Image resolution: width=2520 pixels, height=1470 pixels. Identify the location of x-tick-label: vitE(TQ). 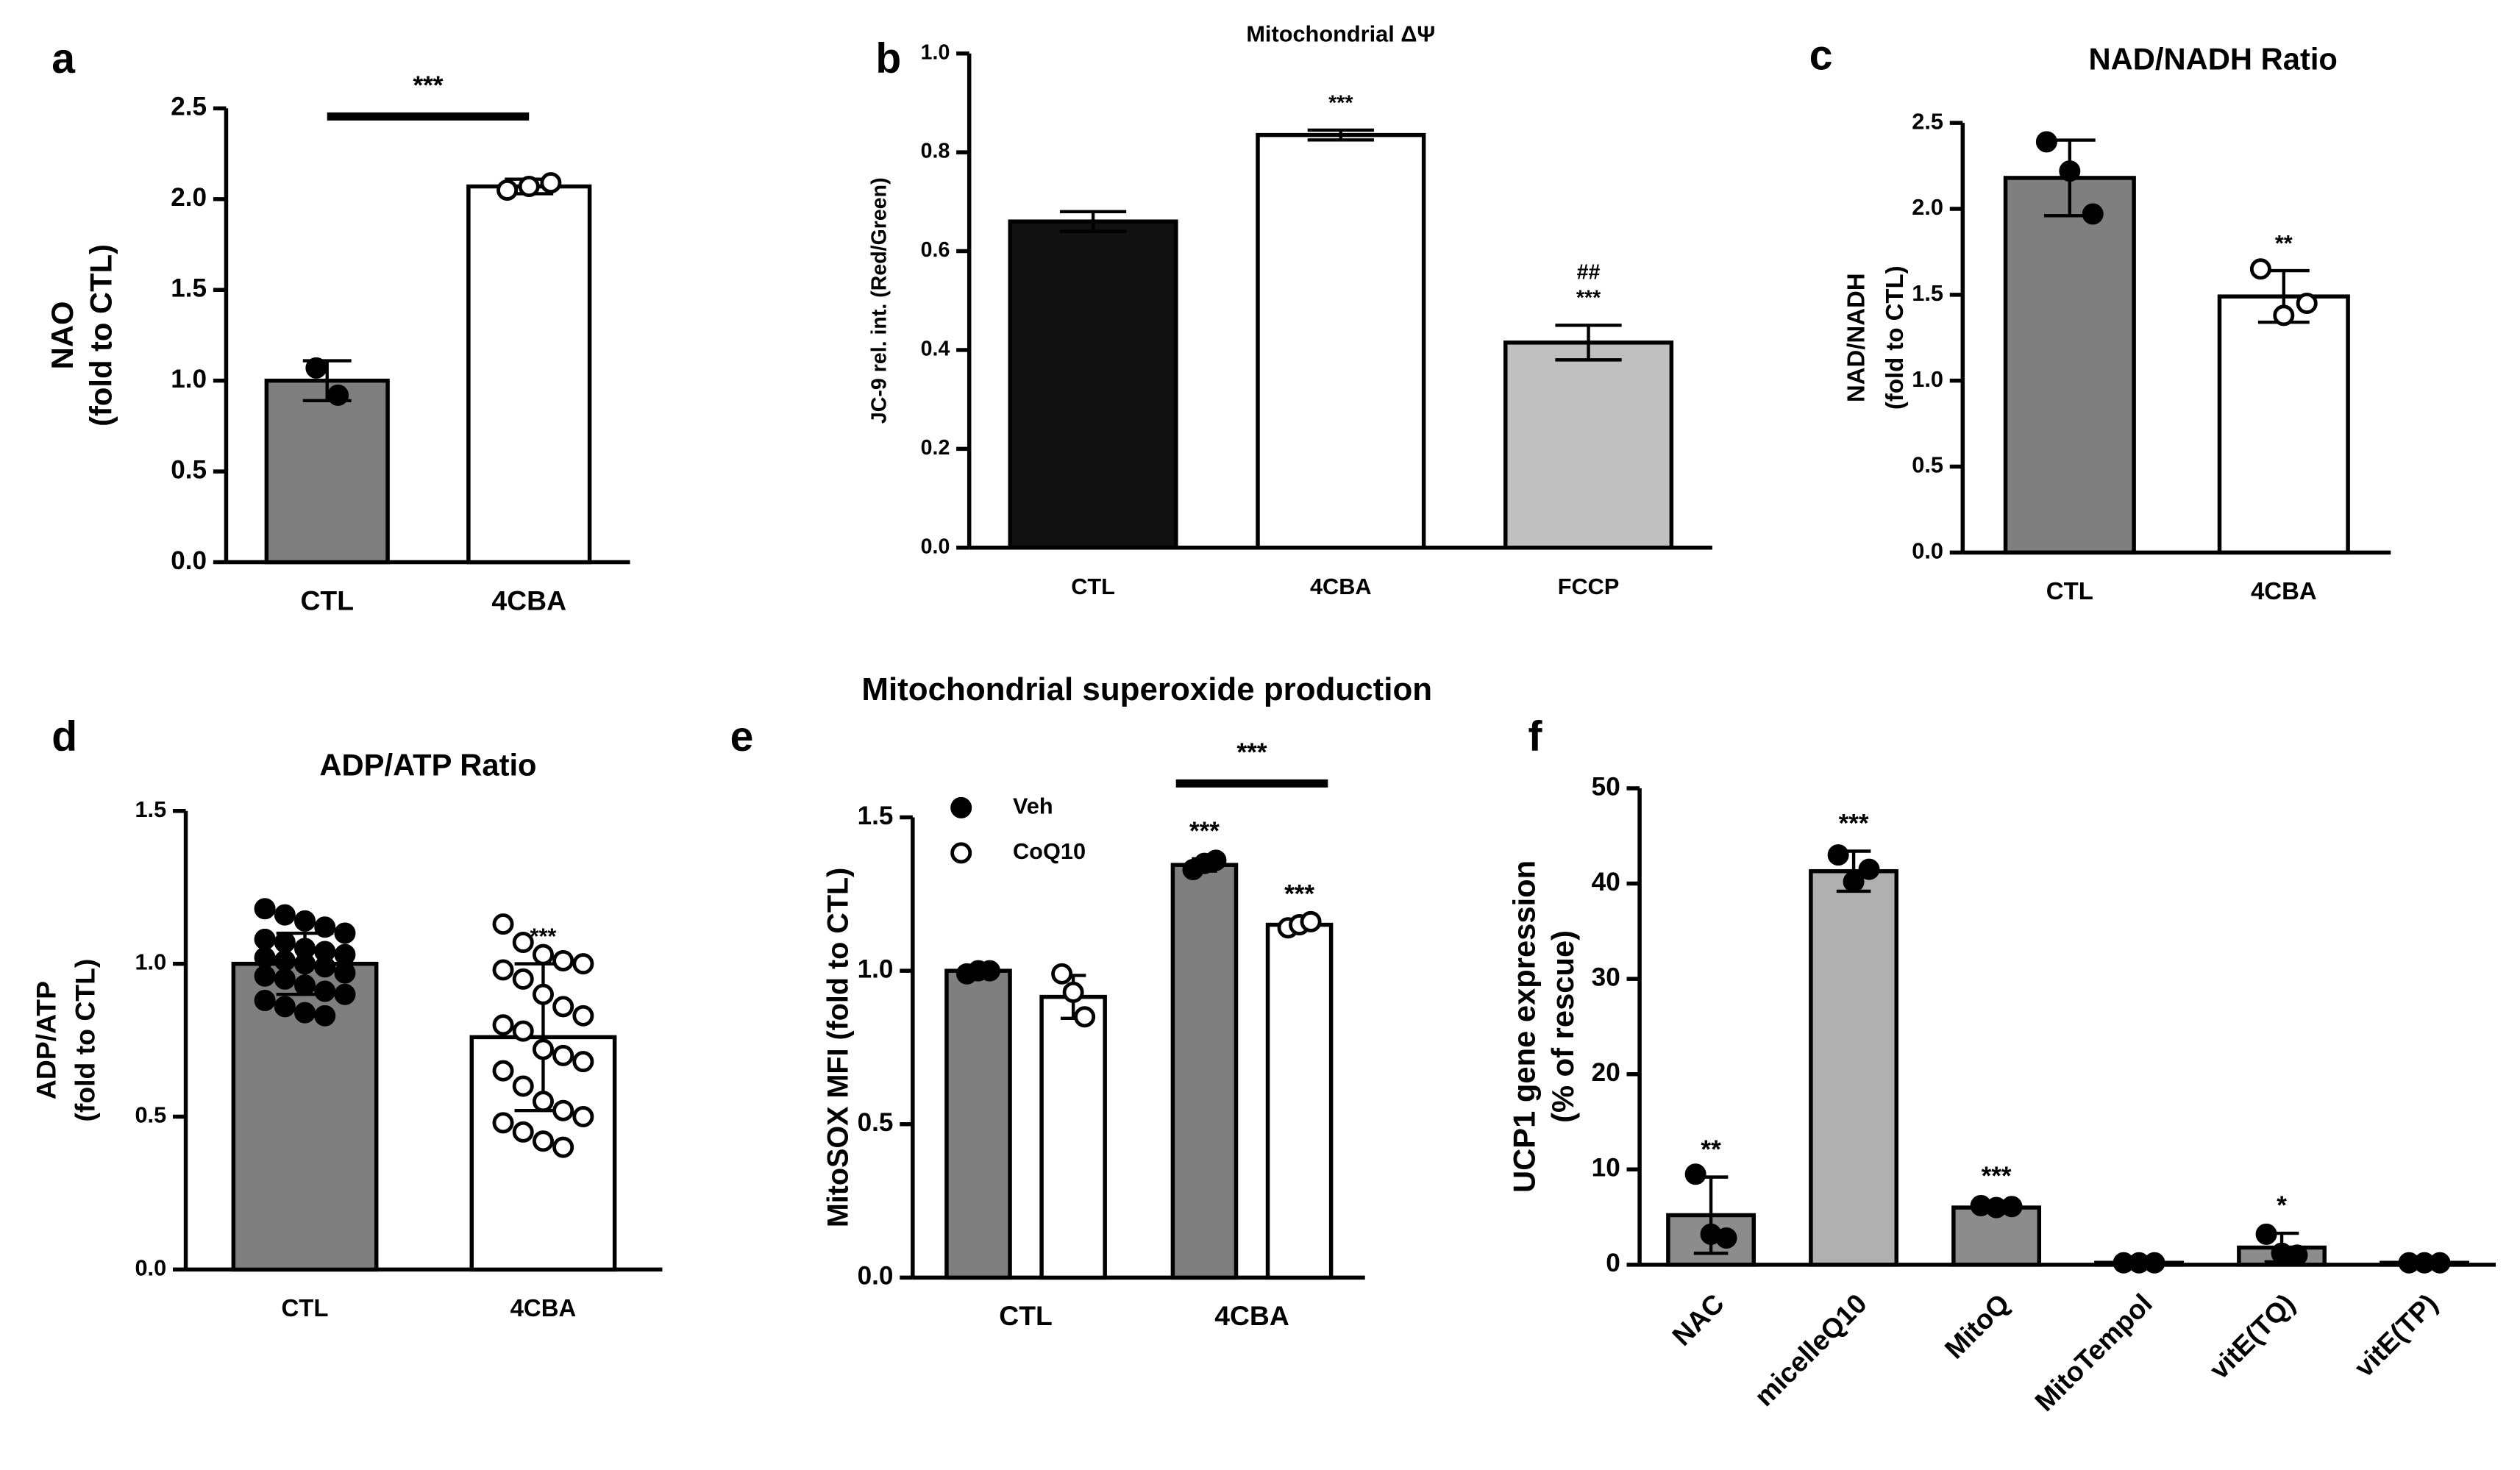
(2253, 1336).